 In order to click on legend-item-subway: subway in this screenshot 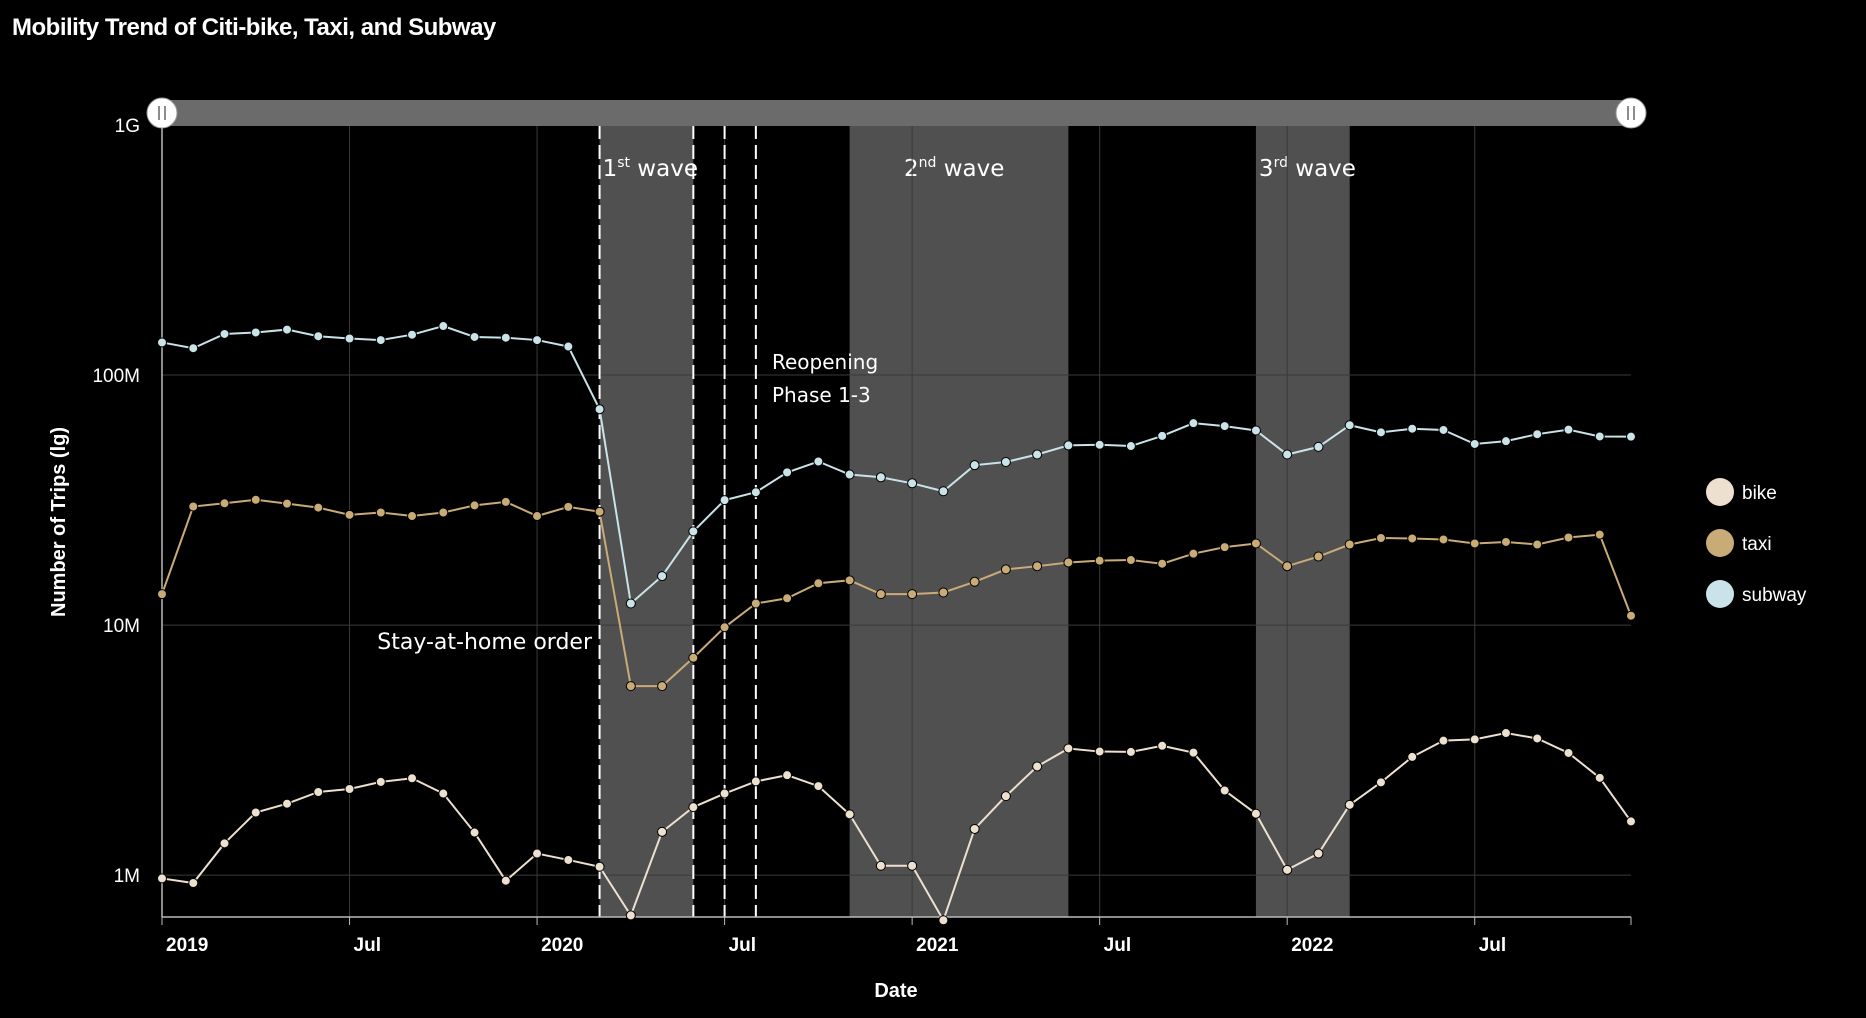, I will do `click(1756, 594)`.